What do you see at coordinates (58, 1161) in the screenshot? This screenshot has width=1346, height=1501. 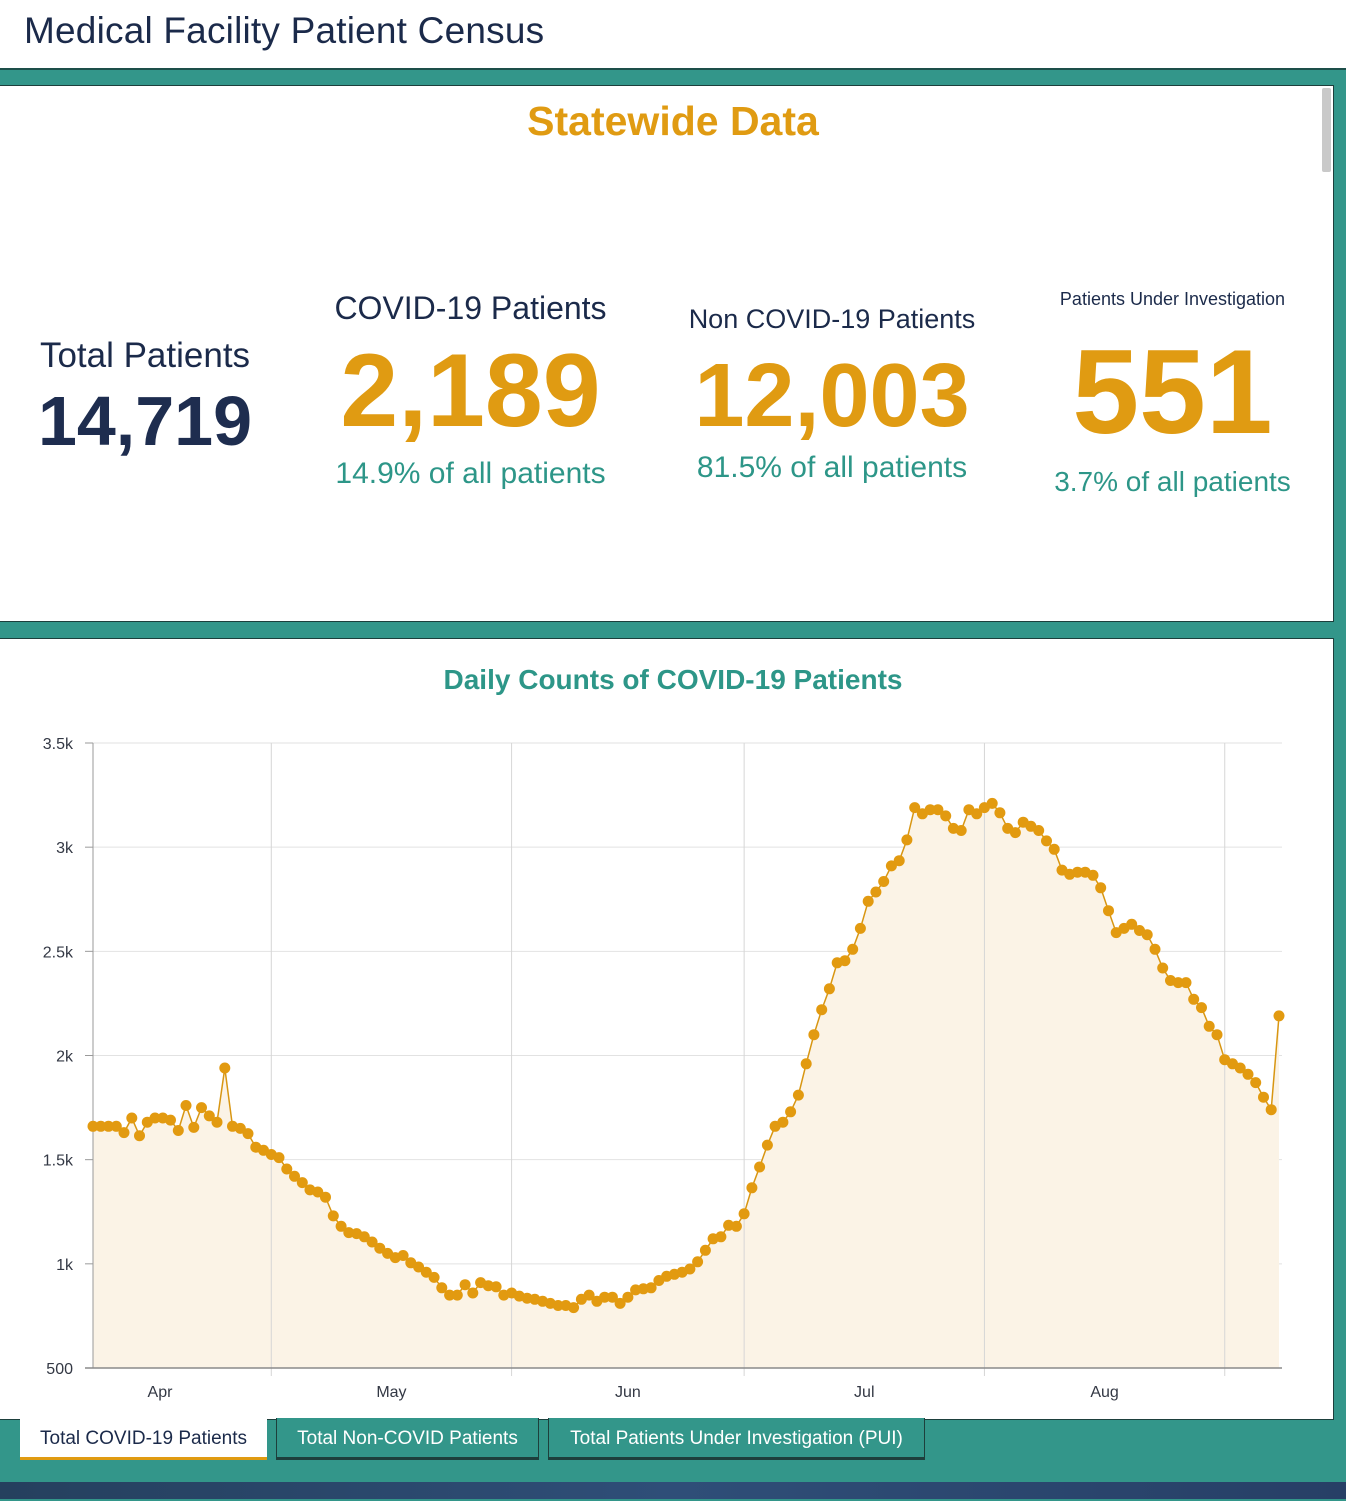 I see `y-tick-label: 1.5k` at bounding box center [58, 1161].